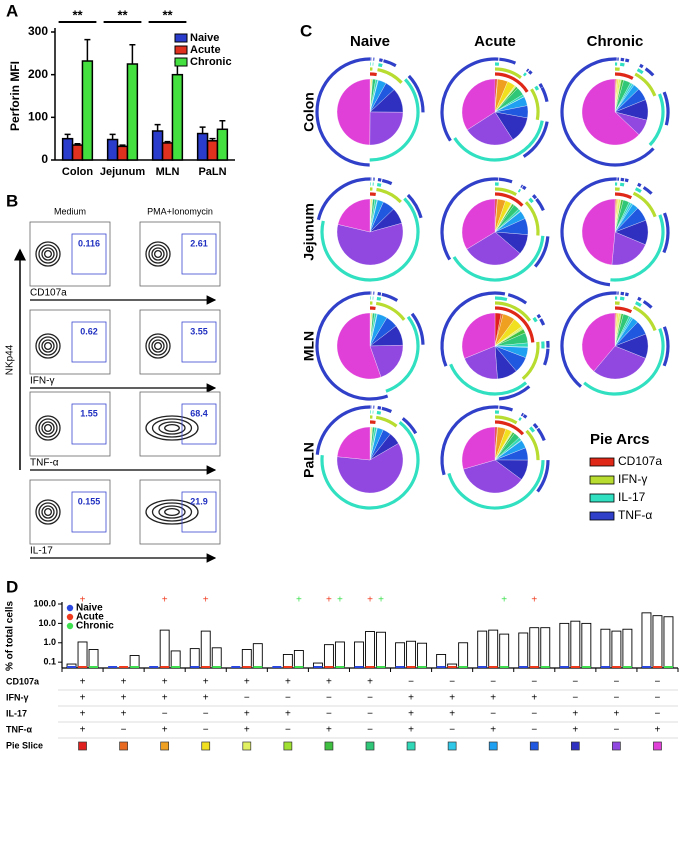 This screenshot has width=685, height=851. What do you see at coordinates (12, 586) in the screenshot?
I see `panel-label: D` at bounding box center [12, 586].